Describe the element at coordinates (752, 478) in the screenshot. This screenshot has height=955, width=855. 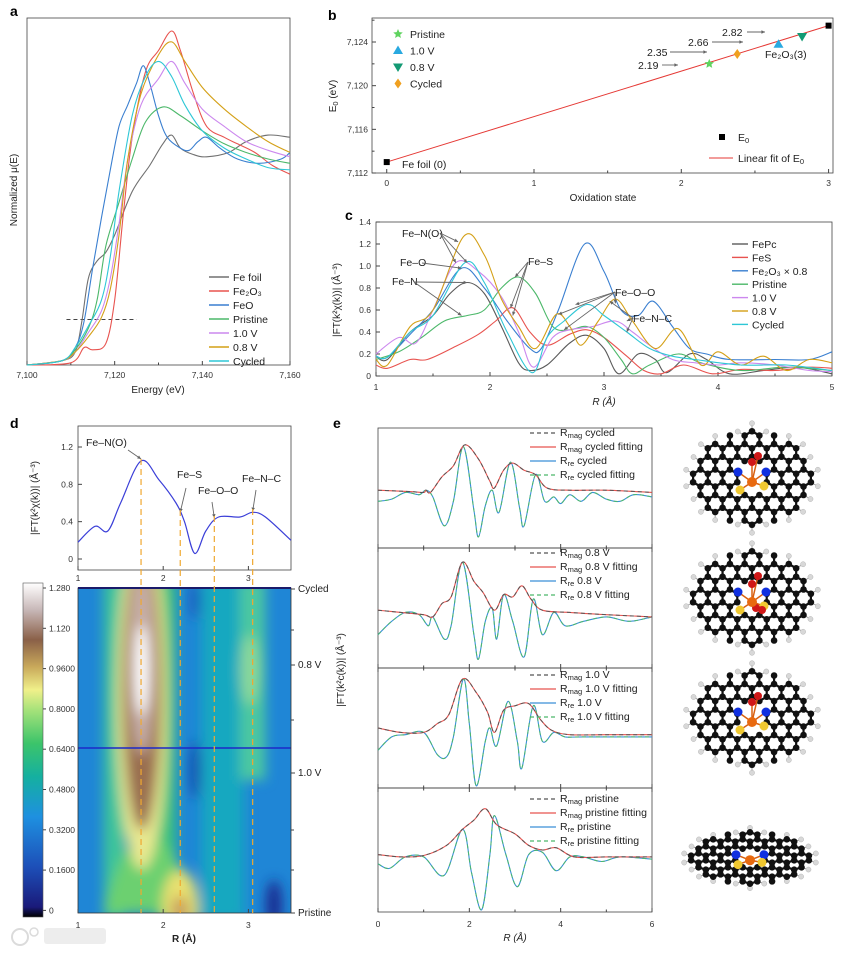
I see `molecule-structure` at that location.